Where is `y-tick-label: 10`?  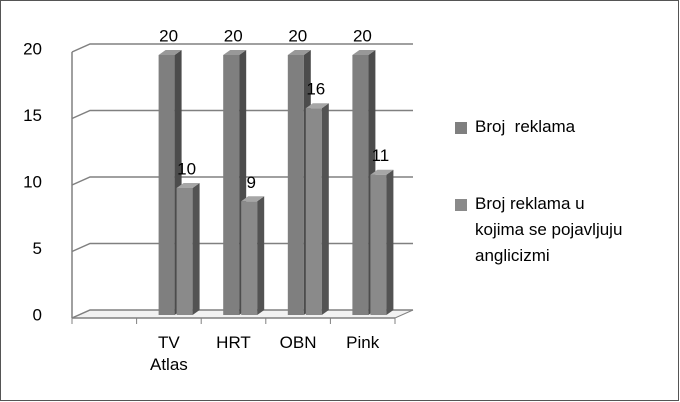
y-tick-label: 10 is located at coordinates (32, 181).